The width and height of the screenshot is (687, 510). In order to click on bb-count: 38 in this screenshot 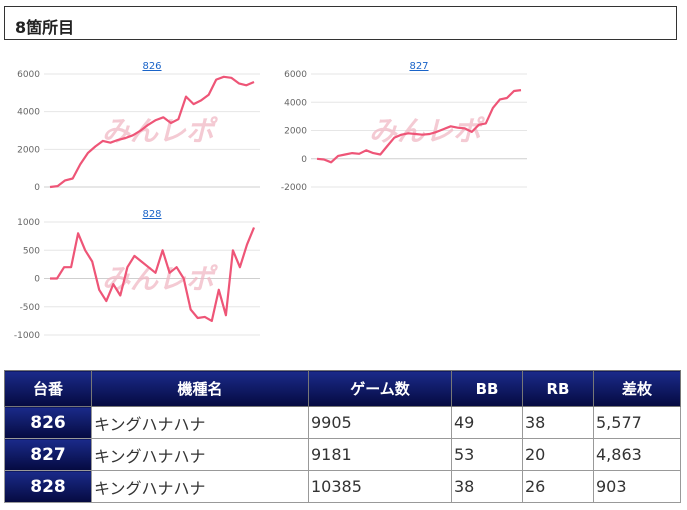, I will do `click(487, 486)`.